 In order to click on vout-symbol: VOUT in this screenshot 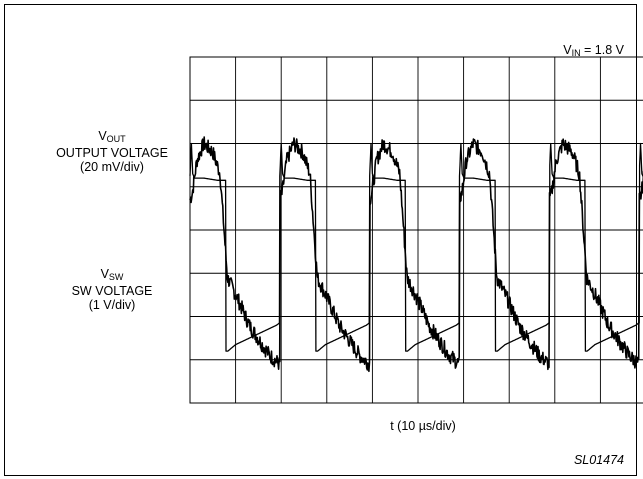, I will do `click(112, 136)`.